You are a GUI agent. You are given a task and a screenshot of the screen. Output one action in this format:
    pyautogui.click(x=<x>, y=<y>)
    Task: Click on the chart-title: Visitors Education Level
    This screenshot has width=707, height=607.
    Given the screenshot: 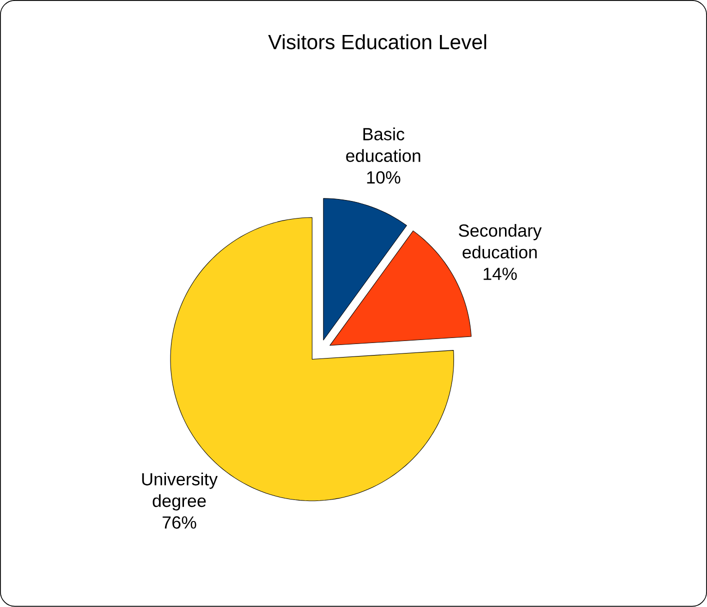 What is the action you would take?
    pyautogui.click(x=377, y=42)
    